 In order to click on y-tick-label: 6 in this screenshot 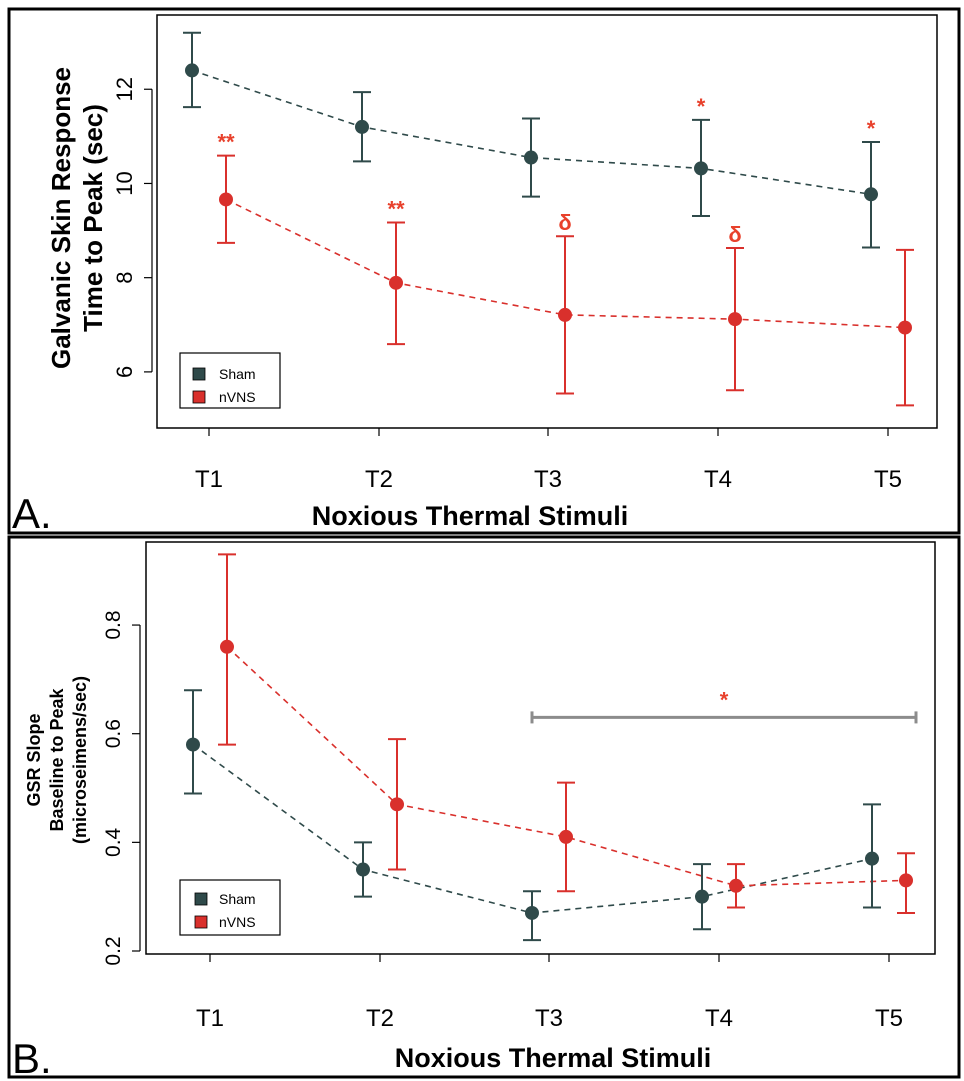, I will do `click(124, 372)`.